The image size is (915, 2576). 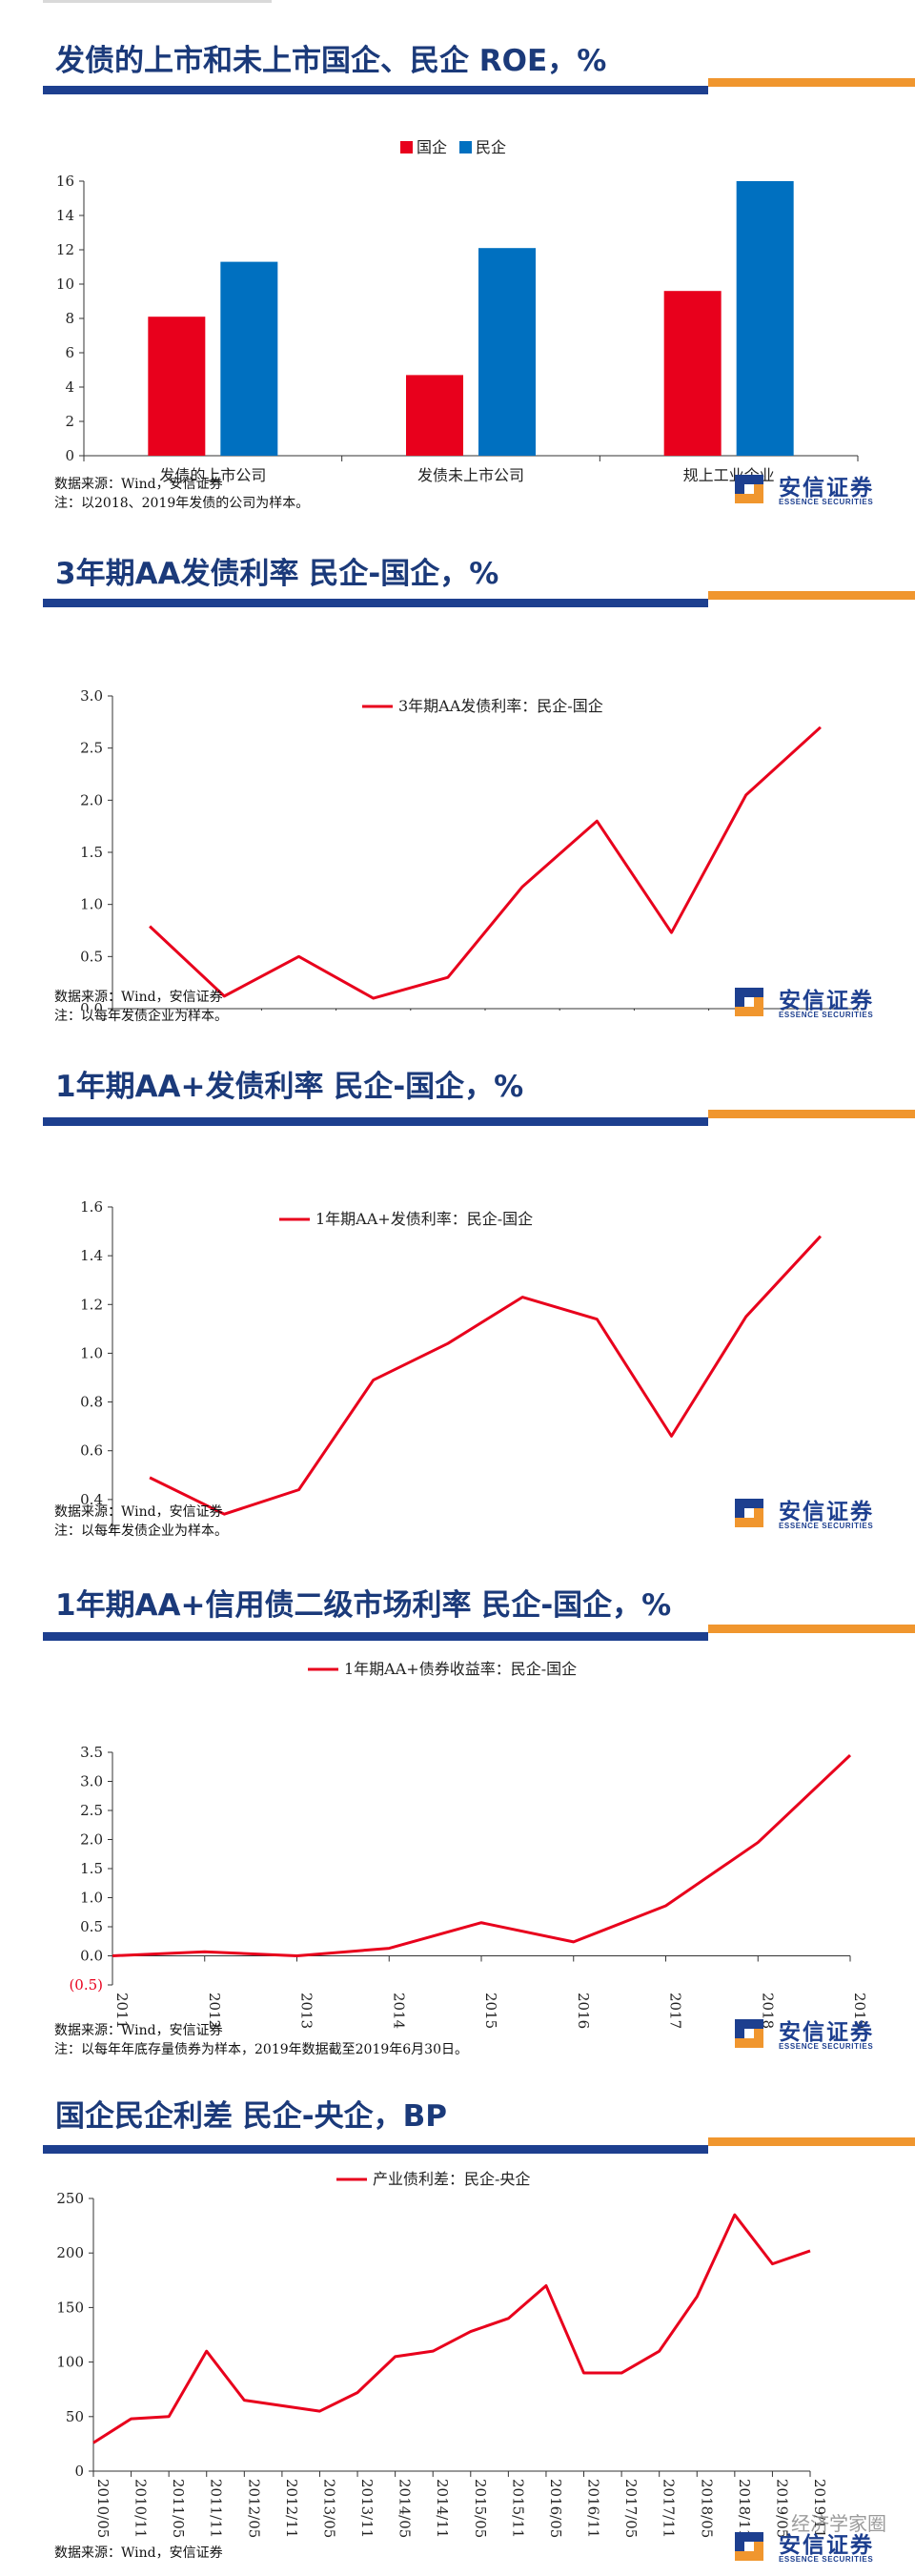 I want to click on legend-label: 民企, so click(x=491, y=147).